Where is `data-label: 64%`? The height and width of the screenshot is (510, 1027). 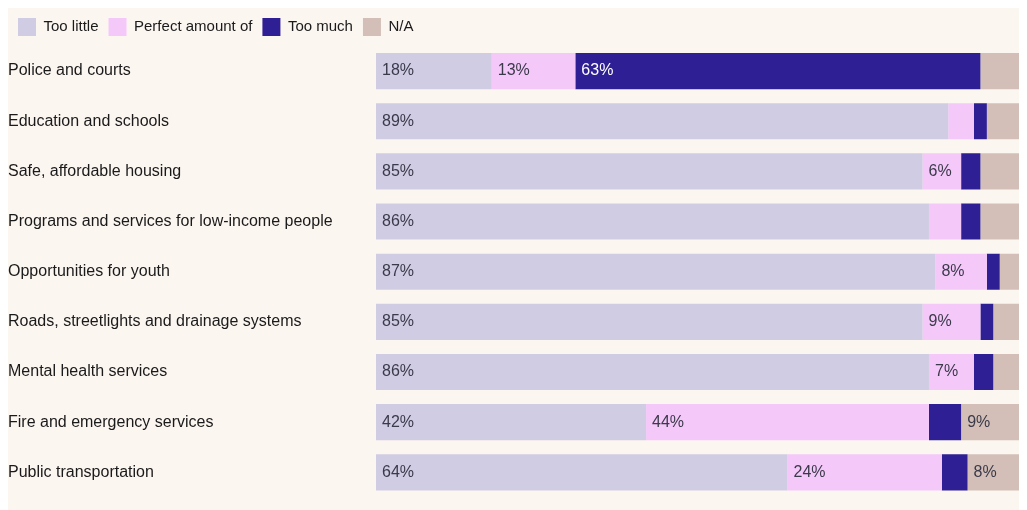
data-label: 64% is located at coordinates (398, 471).